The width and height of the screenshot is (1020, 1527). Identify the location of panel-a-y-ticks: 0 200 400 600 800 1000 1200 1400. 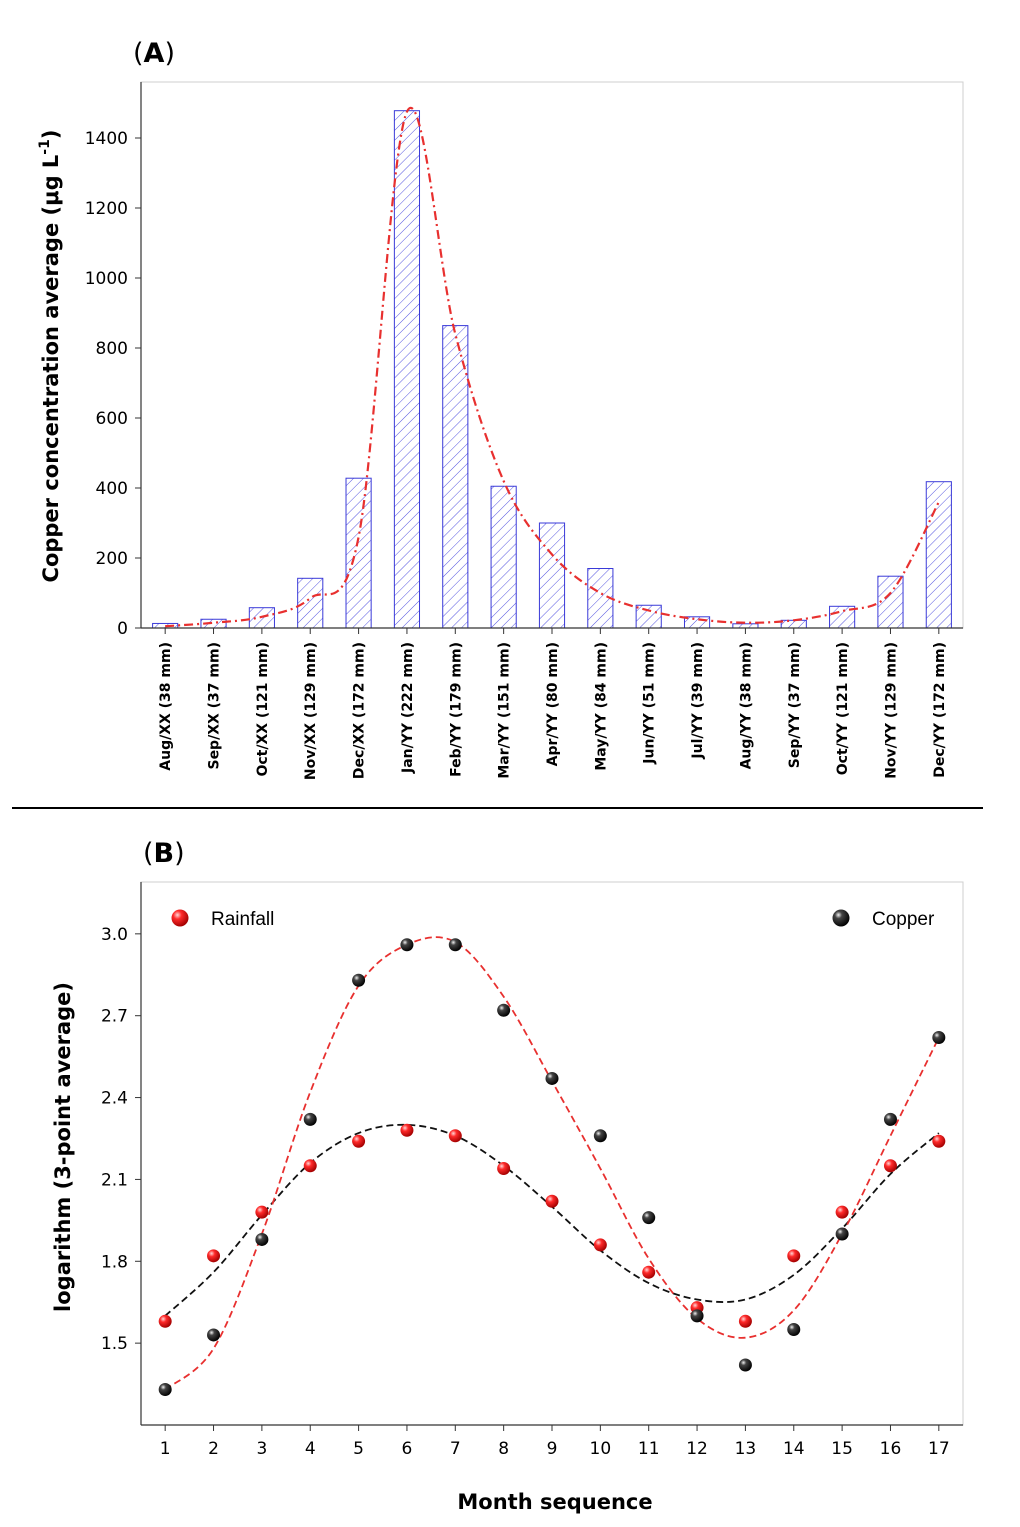
(113, 384).